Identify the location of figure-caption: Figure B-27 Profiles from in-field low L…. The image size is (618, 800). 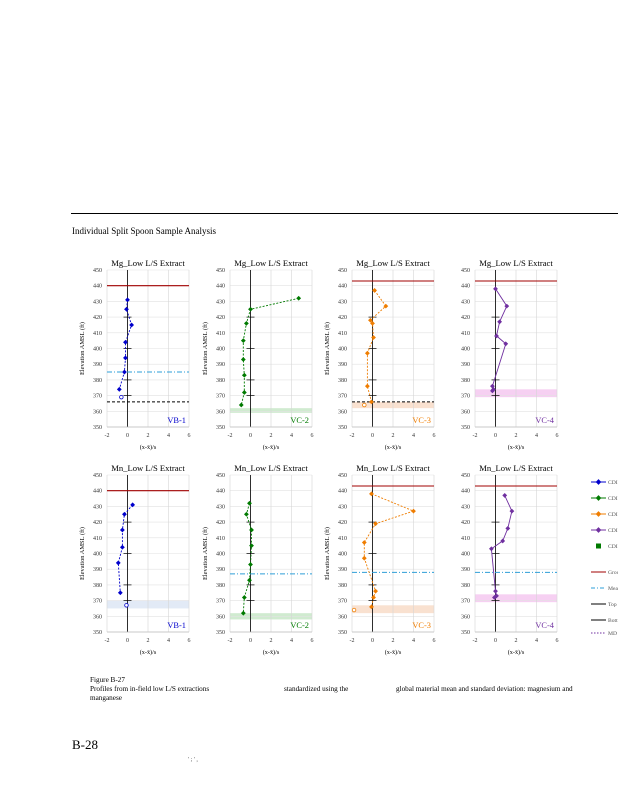
(340, 689).